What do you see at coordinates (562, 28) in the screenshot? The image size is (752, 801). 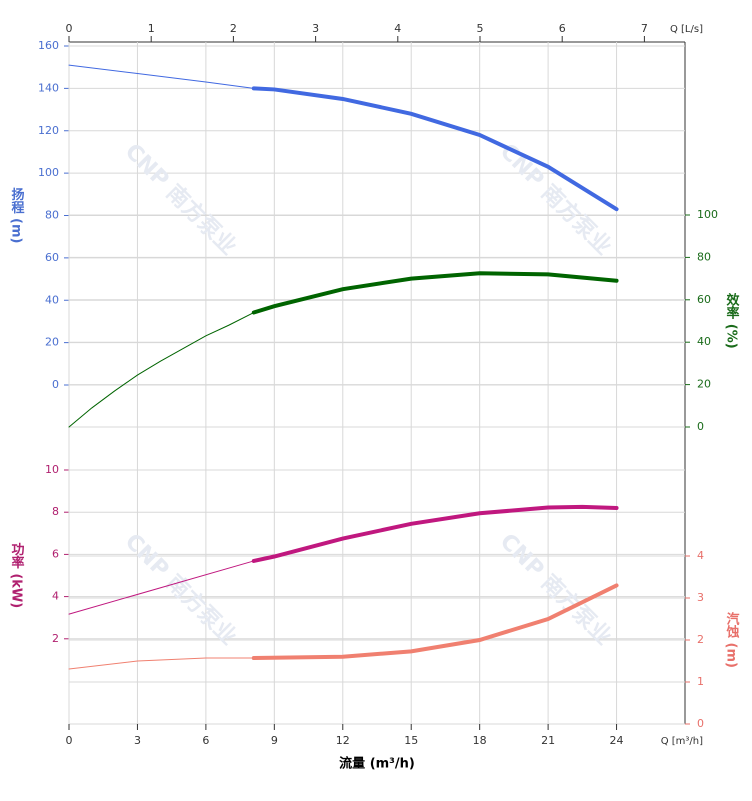 I see `x2-tick-label: 6` at bounding box center [562, 28].